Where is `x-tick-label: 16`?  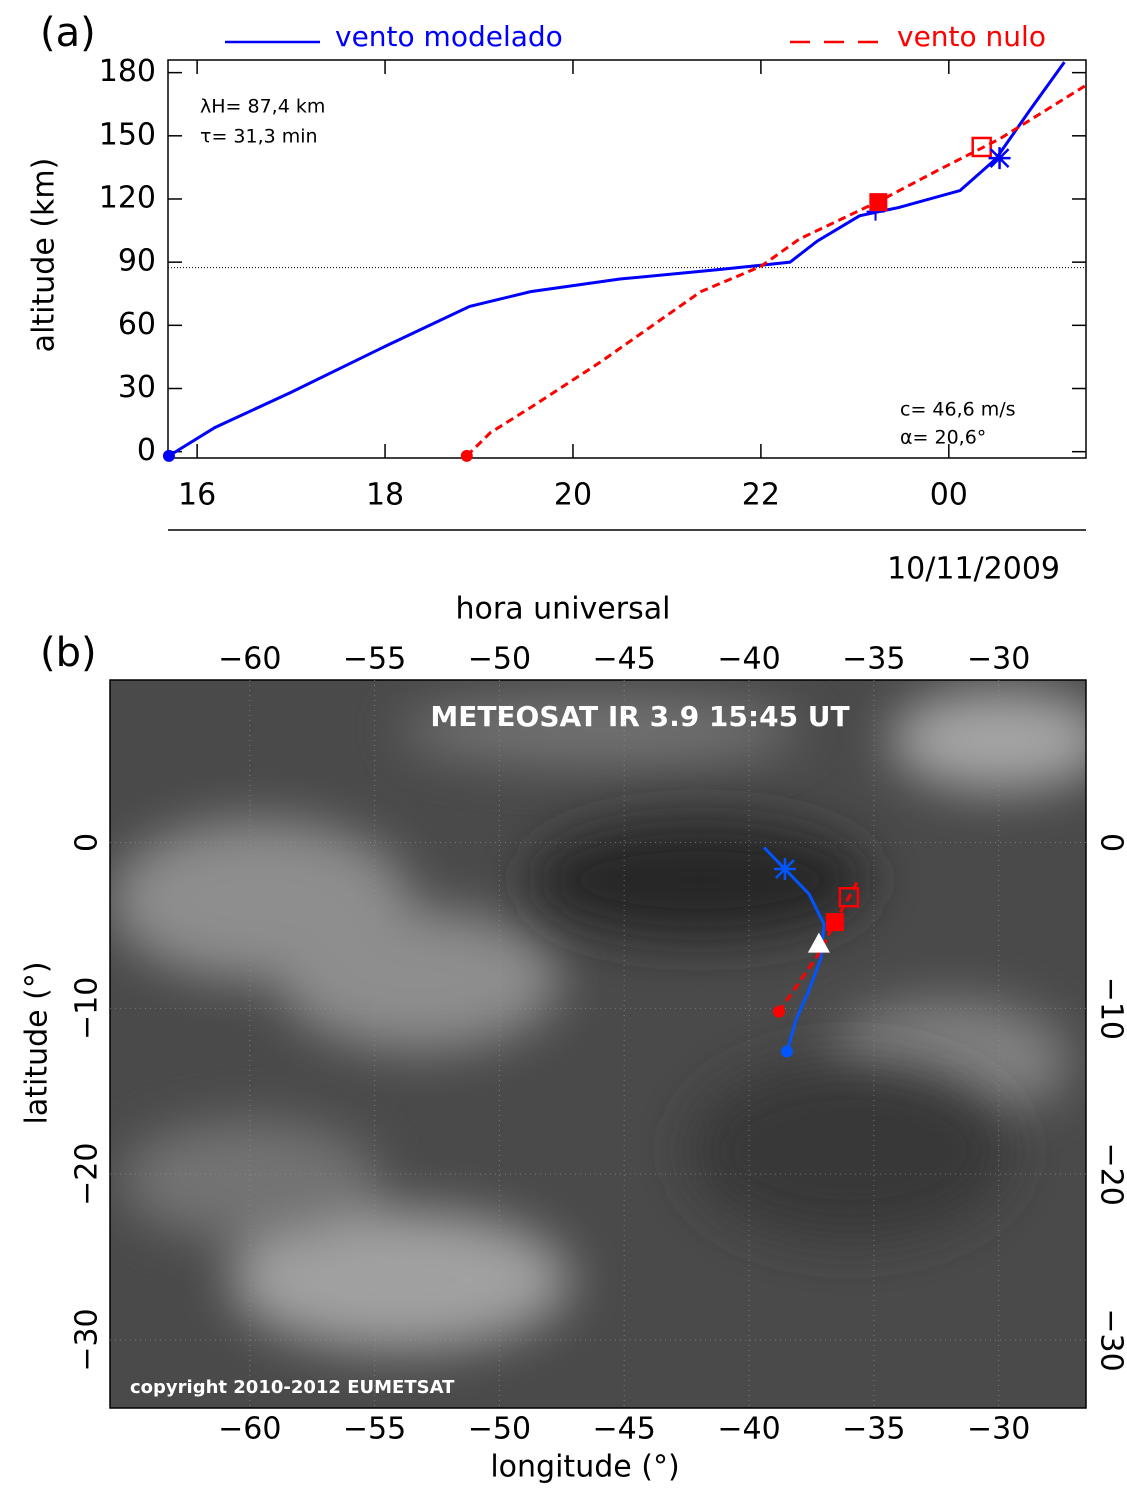
x-tick-label: 16 is located at coordinates (197, 495).